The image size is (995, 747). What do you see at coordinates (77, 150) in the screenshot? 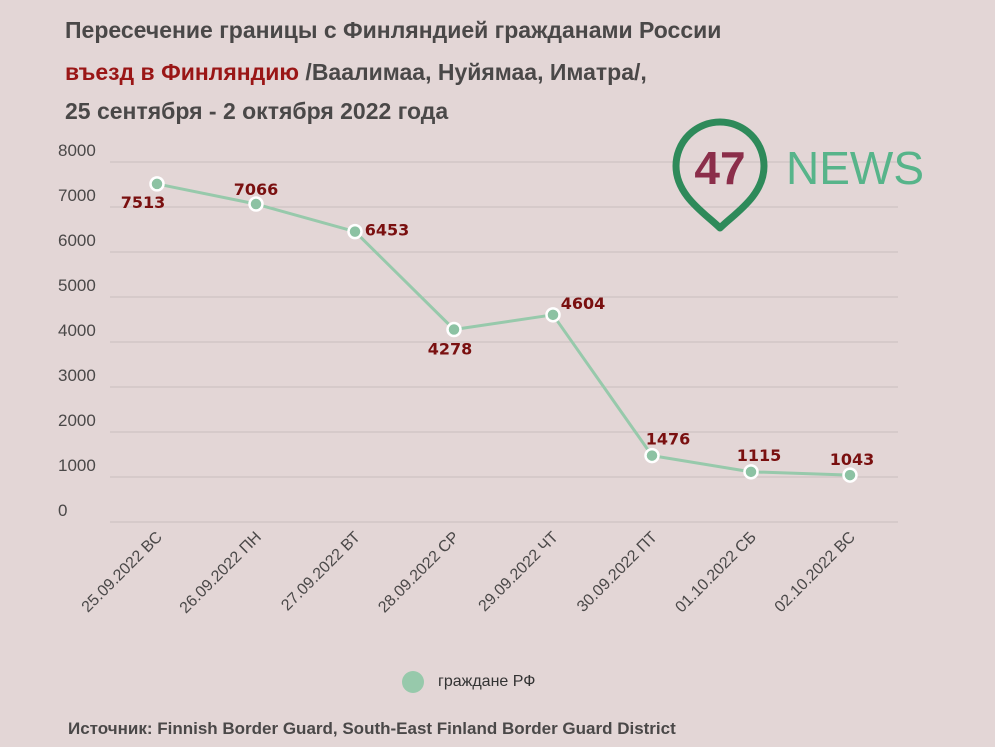
I see `y-tick-label: 8000` at bounding box center [77, 150].